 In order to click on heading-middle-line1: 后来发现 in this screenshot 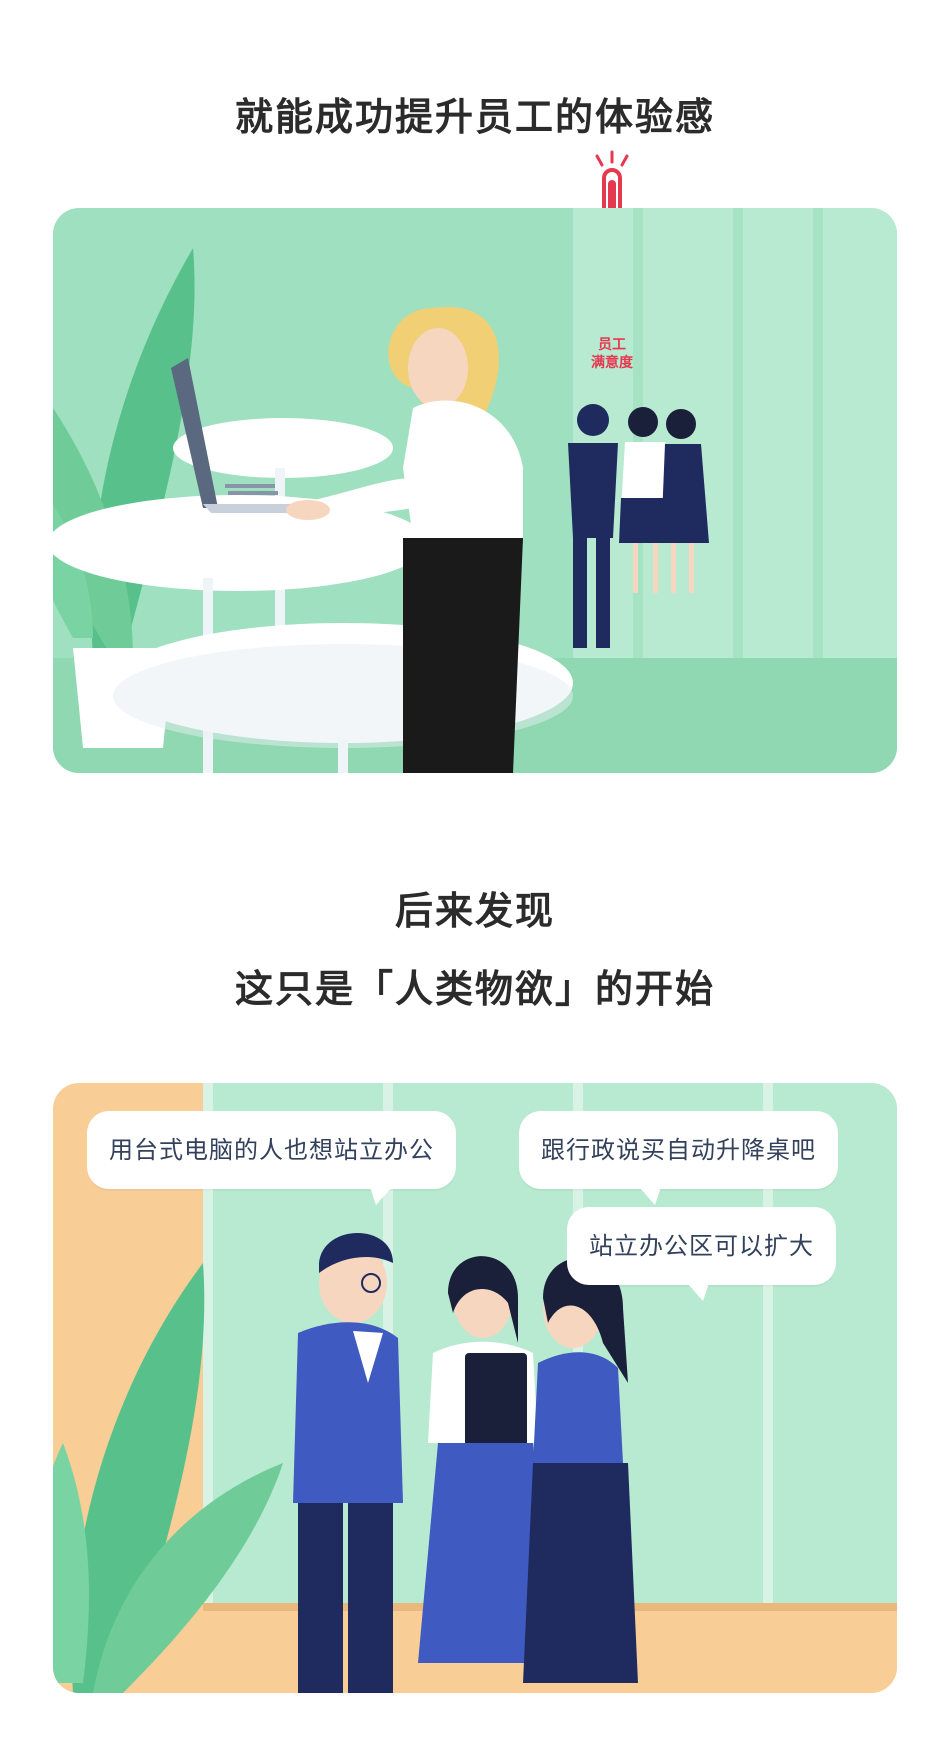, I will do `click(474, 911)`.